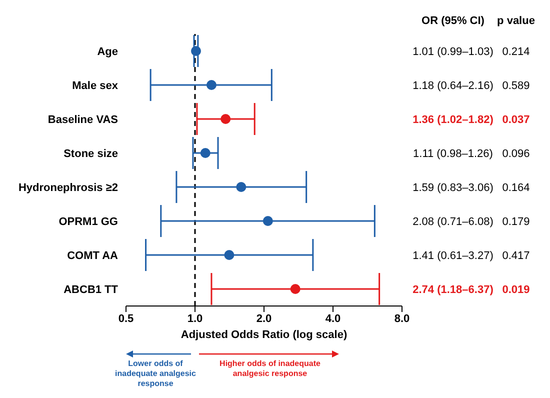 This screenshot has width=550, height=398. Describe the element at coordinates (516, 222) in the screenshot. I see `text: 0.179` at that location.